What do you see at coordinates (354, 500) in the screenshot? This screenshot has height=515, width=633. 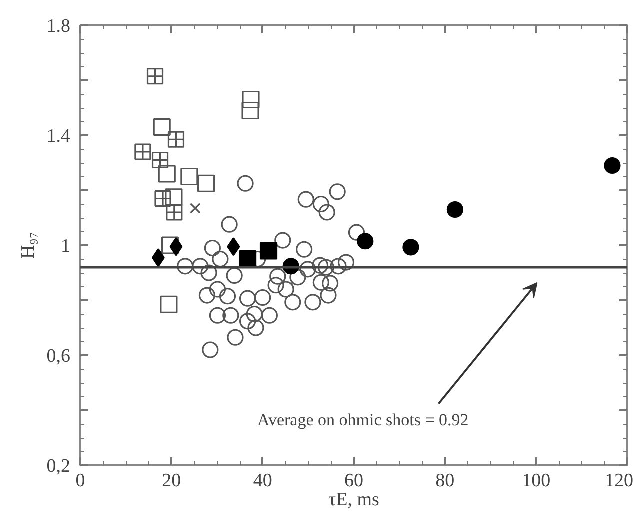 I see `x-axis-title: τE, ms` at bounding box center [354, 500].